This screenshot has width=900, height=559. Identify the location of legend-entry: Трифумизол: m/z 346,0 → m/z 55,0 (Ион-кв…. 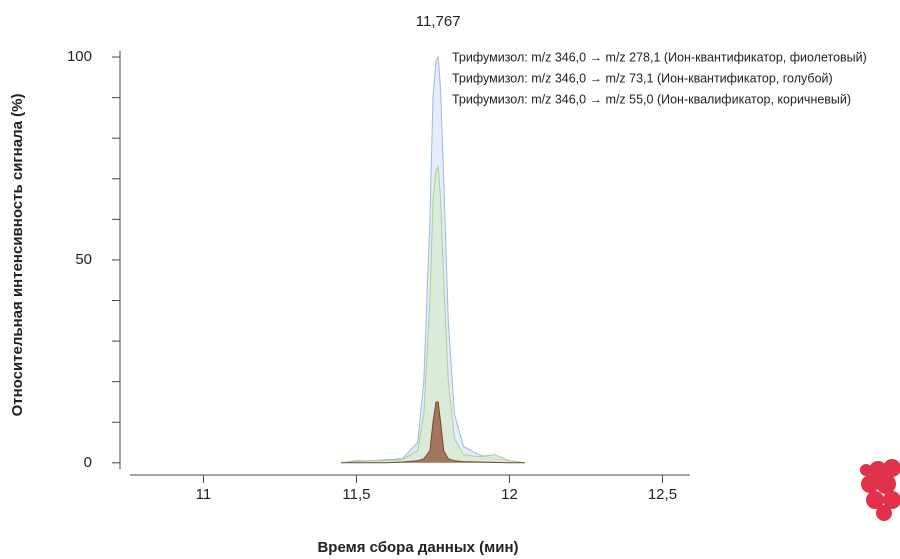
(651, 99).